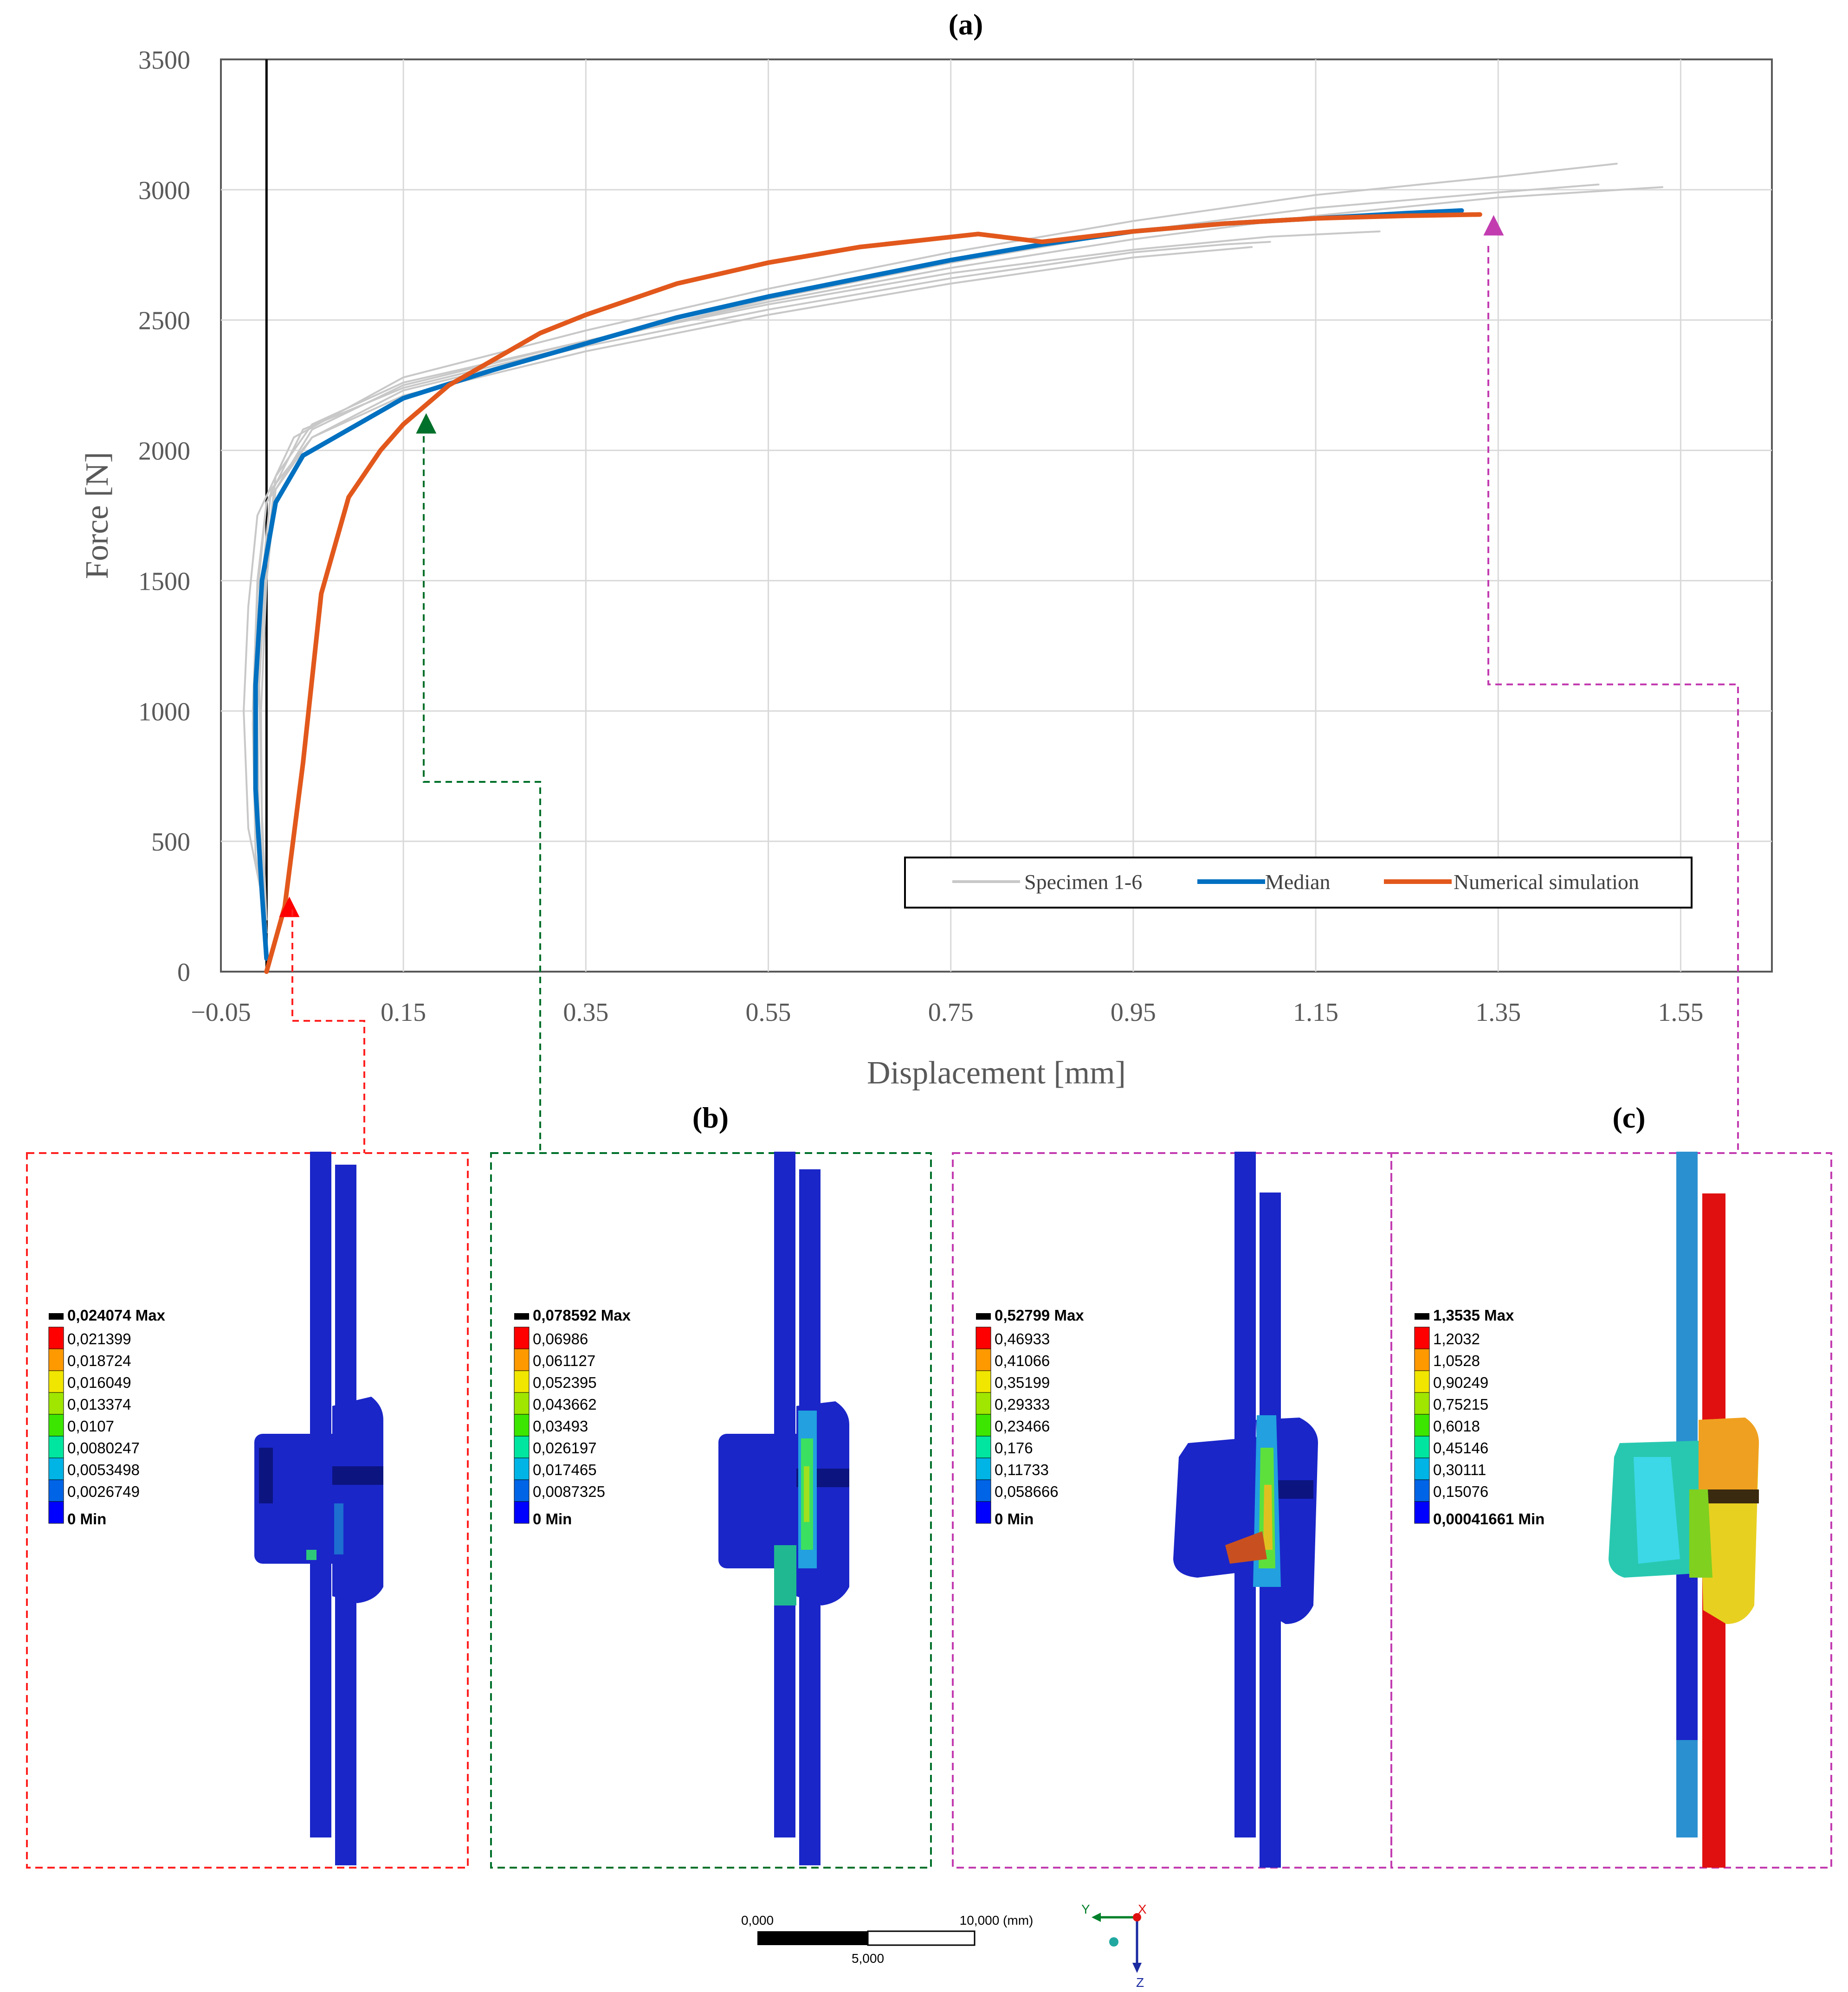  I want to click on legend-label-median: Median, so click(1298, 882).